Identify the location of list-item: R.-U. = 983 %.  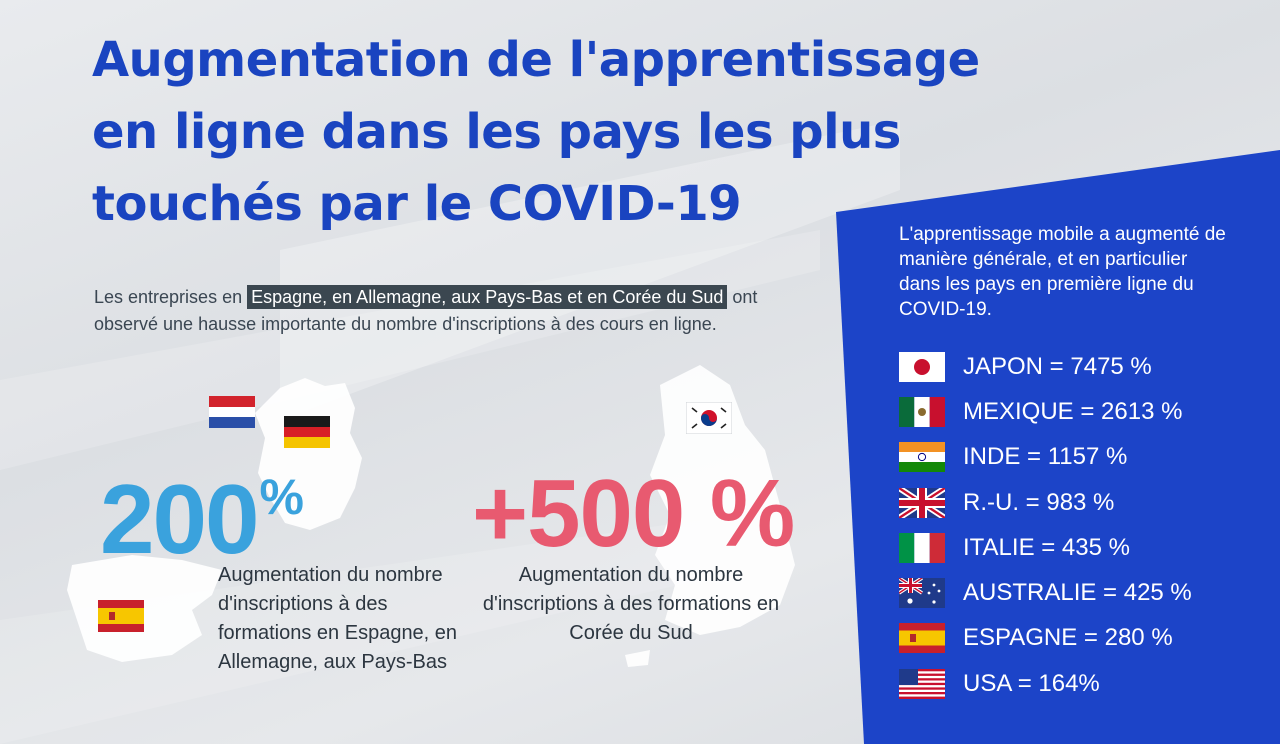
(1045, 502).